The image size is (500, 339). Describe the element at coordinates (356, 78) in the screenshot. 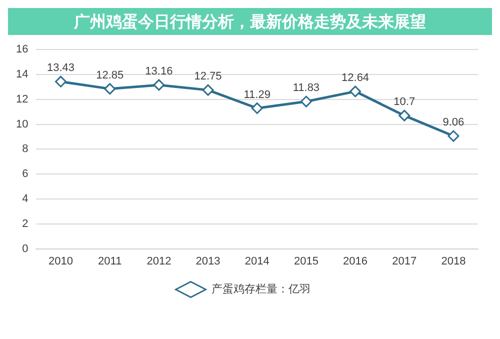

I see `data-label: 12.64` at that location.